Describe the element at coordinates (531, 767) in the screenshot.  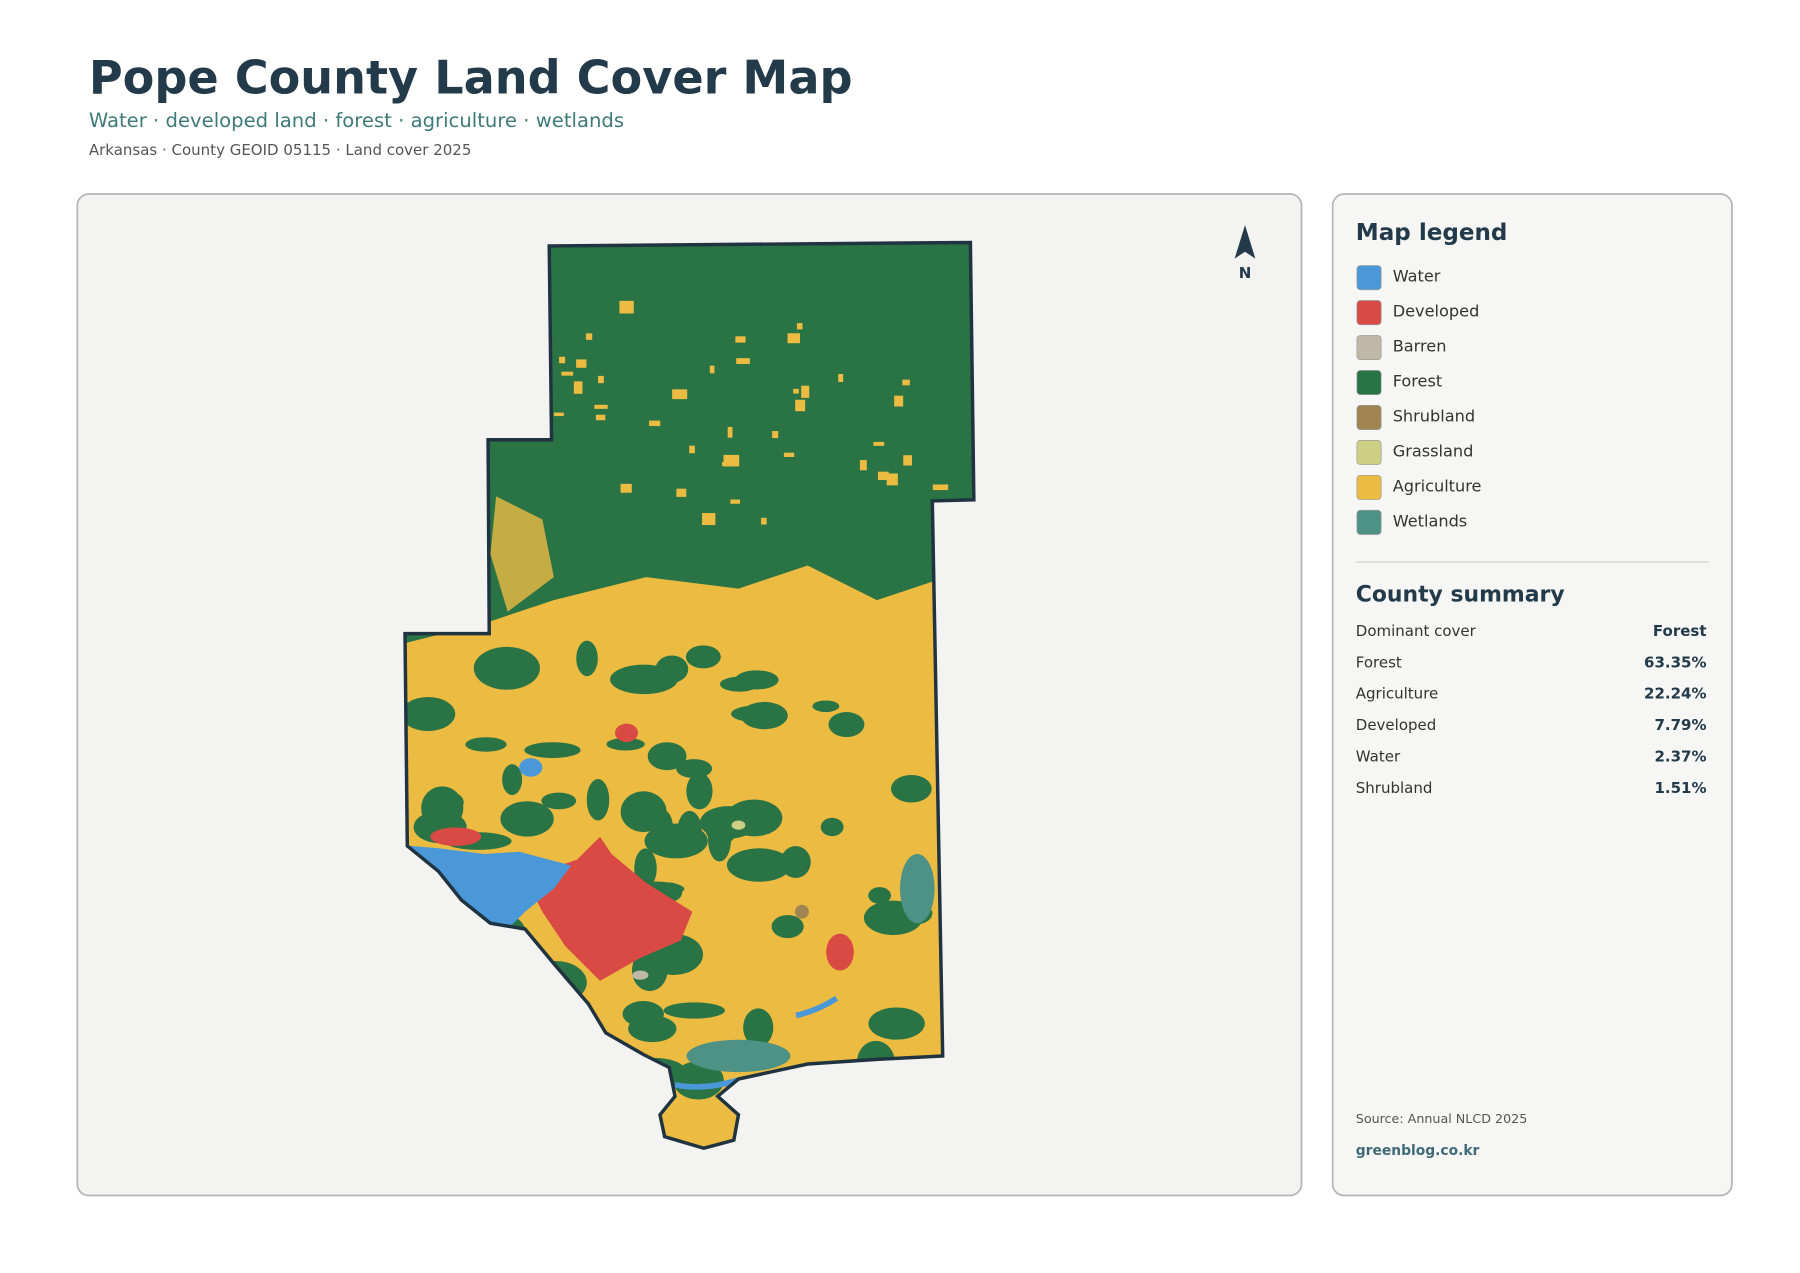
I see `water-pond` at that location.